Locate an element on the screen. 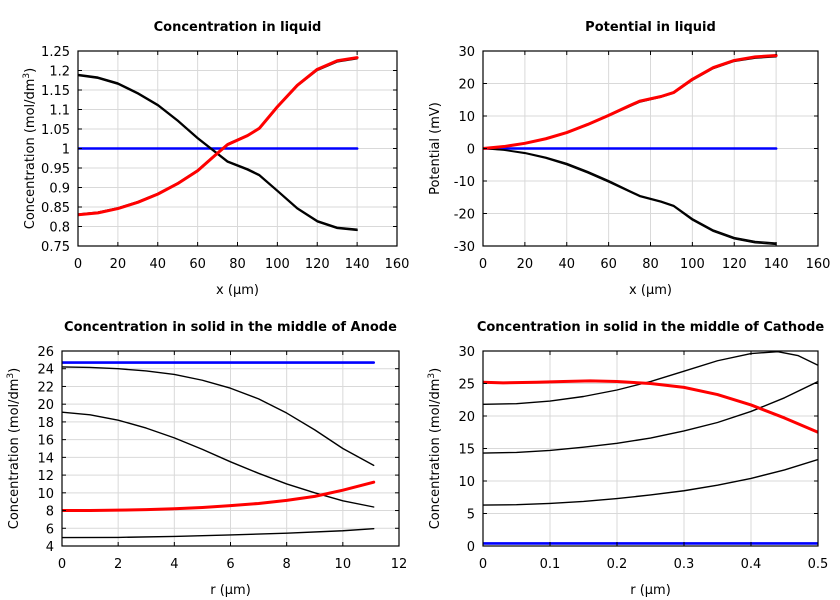 The image size is (840, 600). y-tick-label: 8 is located at coordinates (50, 512).